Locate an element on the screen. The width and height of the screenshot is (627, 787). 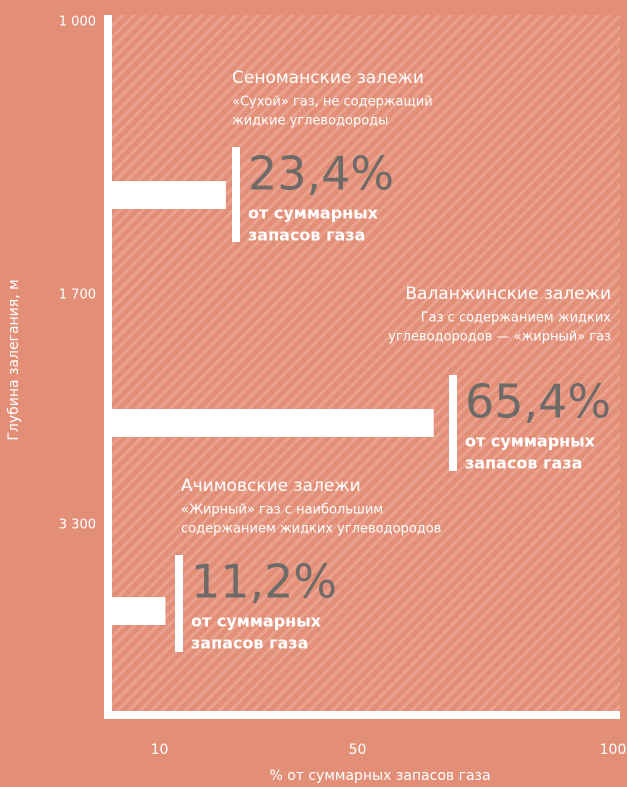
x-tick-label: 50 is located at coordinates (358, 750).